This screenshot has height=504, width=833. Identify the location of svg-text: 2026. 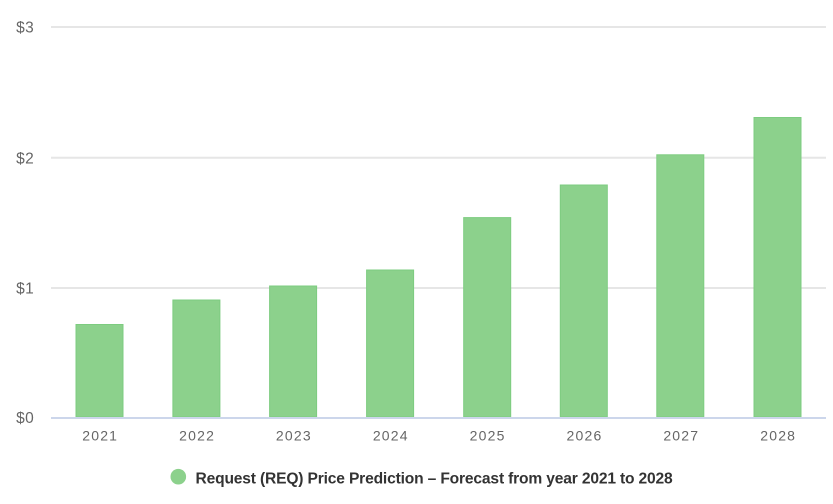
(585, 436).